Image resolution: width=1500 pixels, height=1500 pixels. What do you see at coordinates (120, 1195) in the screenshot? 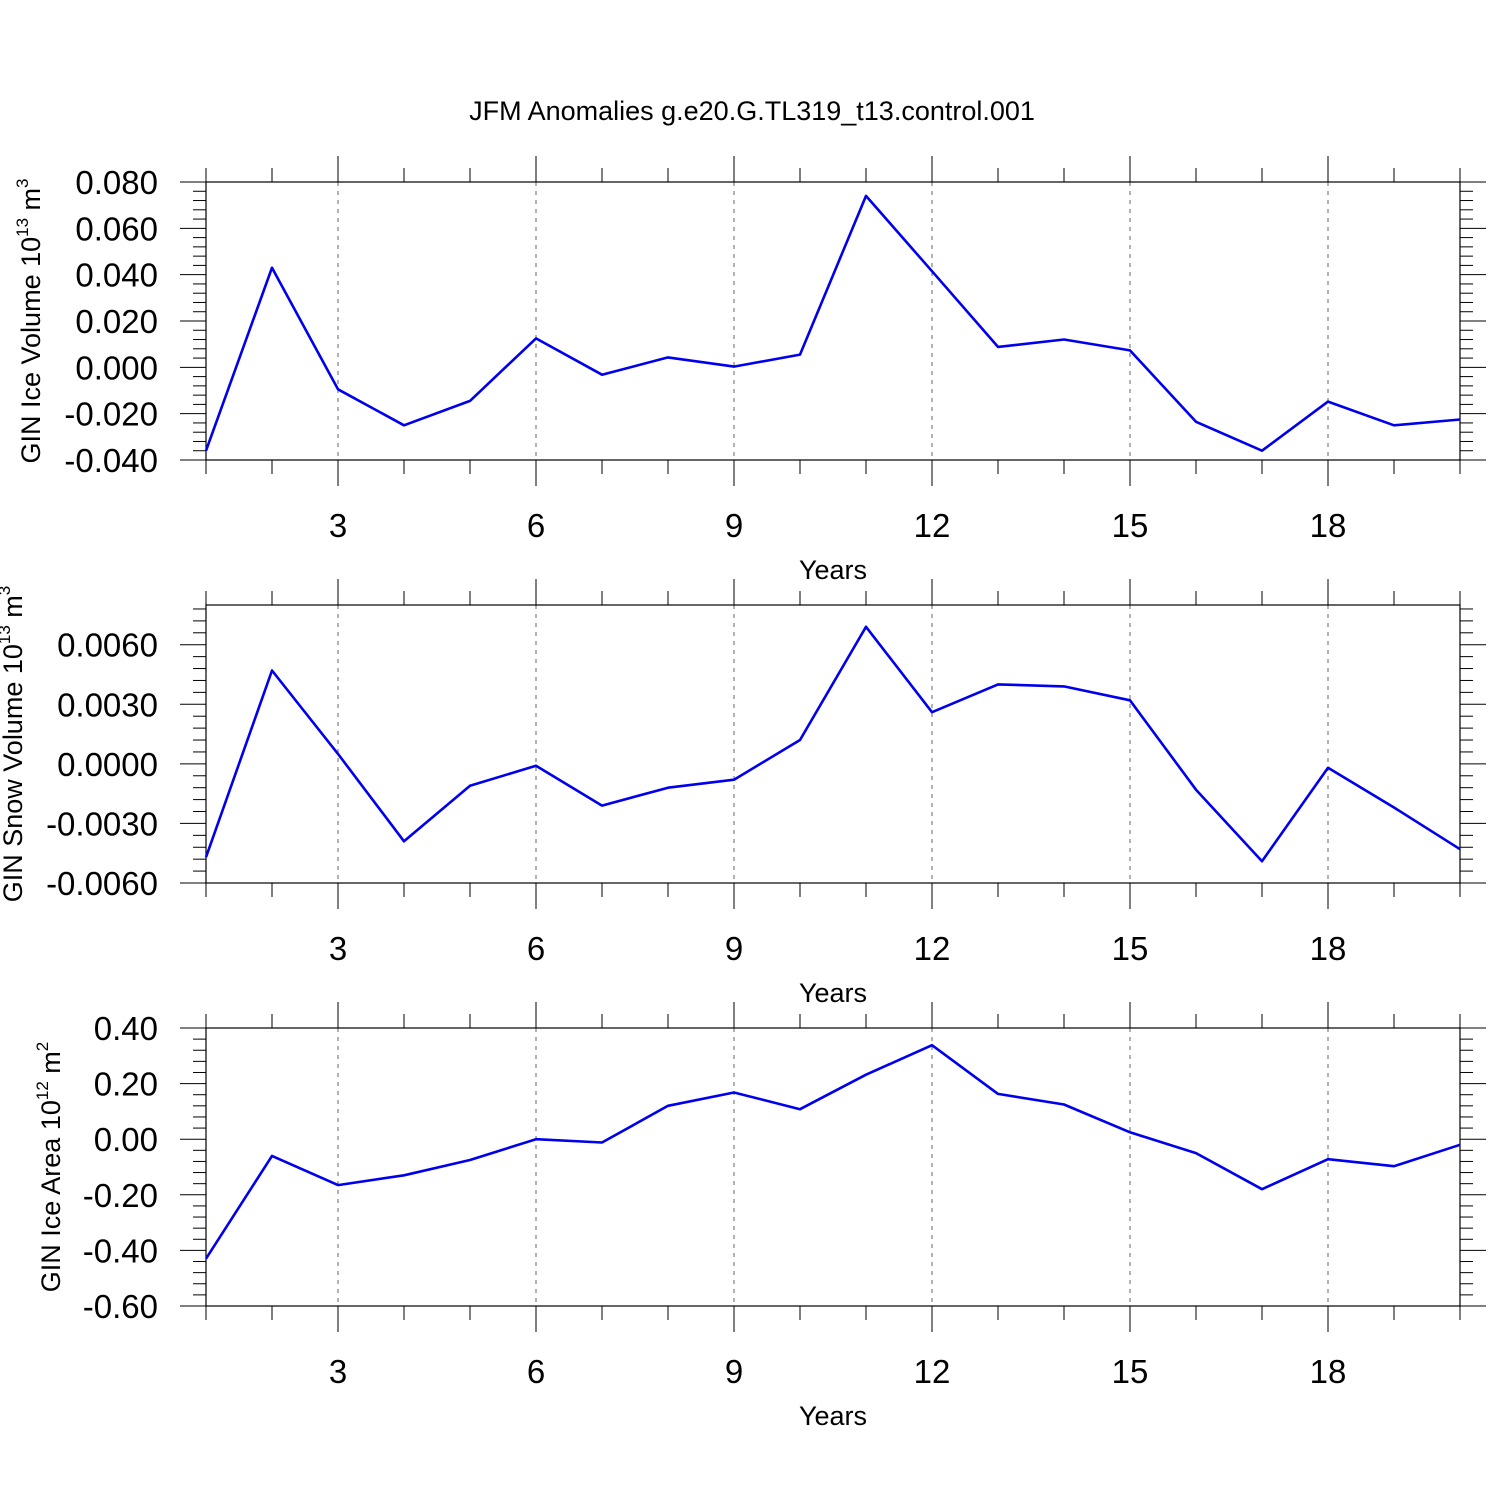
I see `y-tick-label: -0.20` at bounding box center [120, 1195].